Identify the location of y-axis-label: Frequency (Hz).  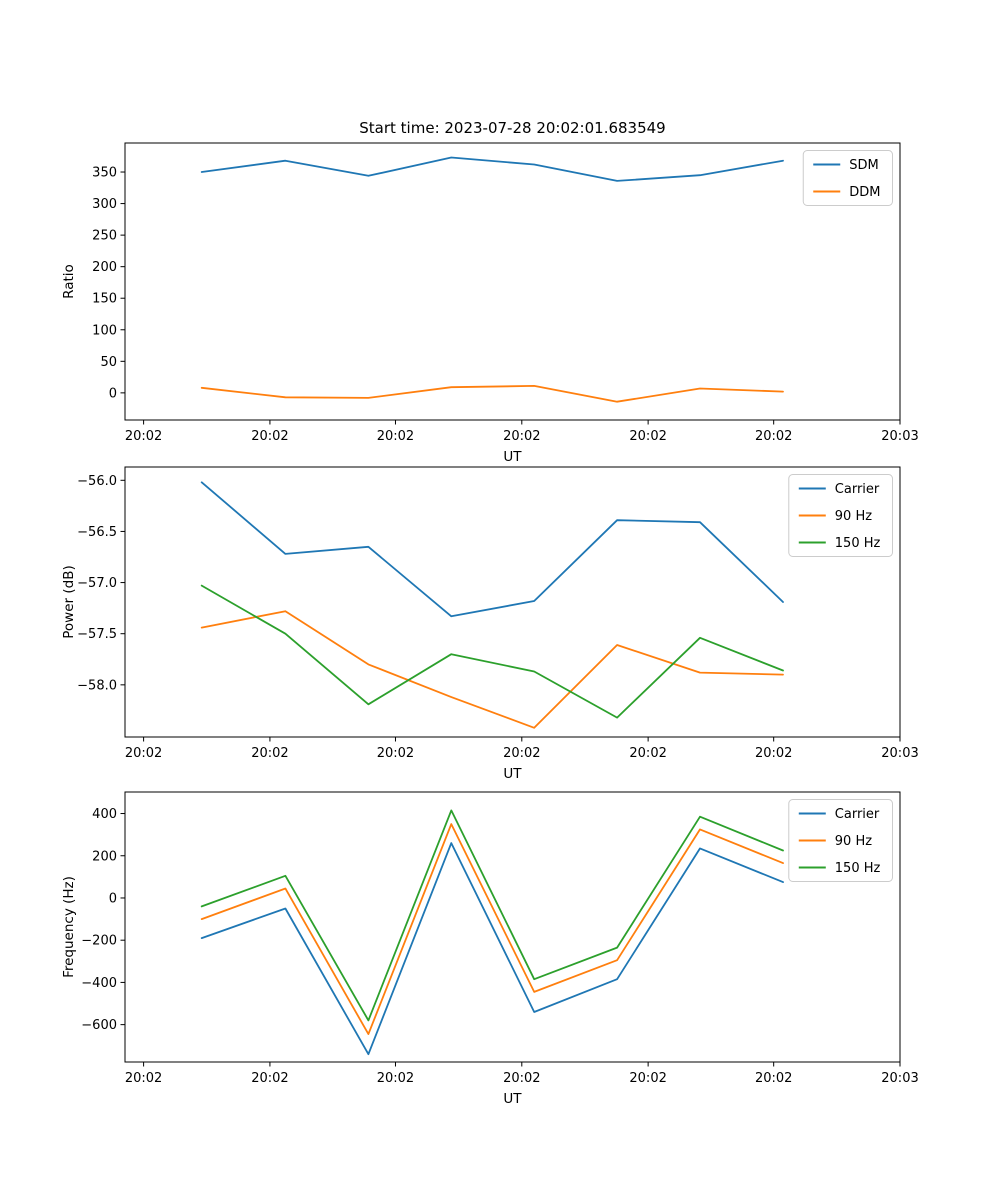
(69, 927).